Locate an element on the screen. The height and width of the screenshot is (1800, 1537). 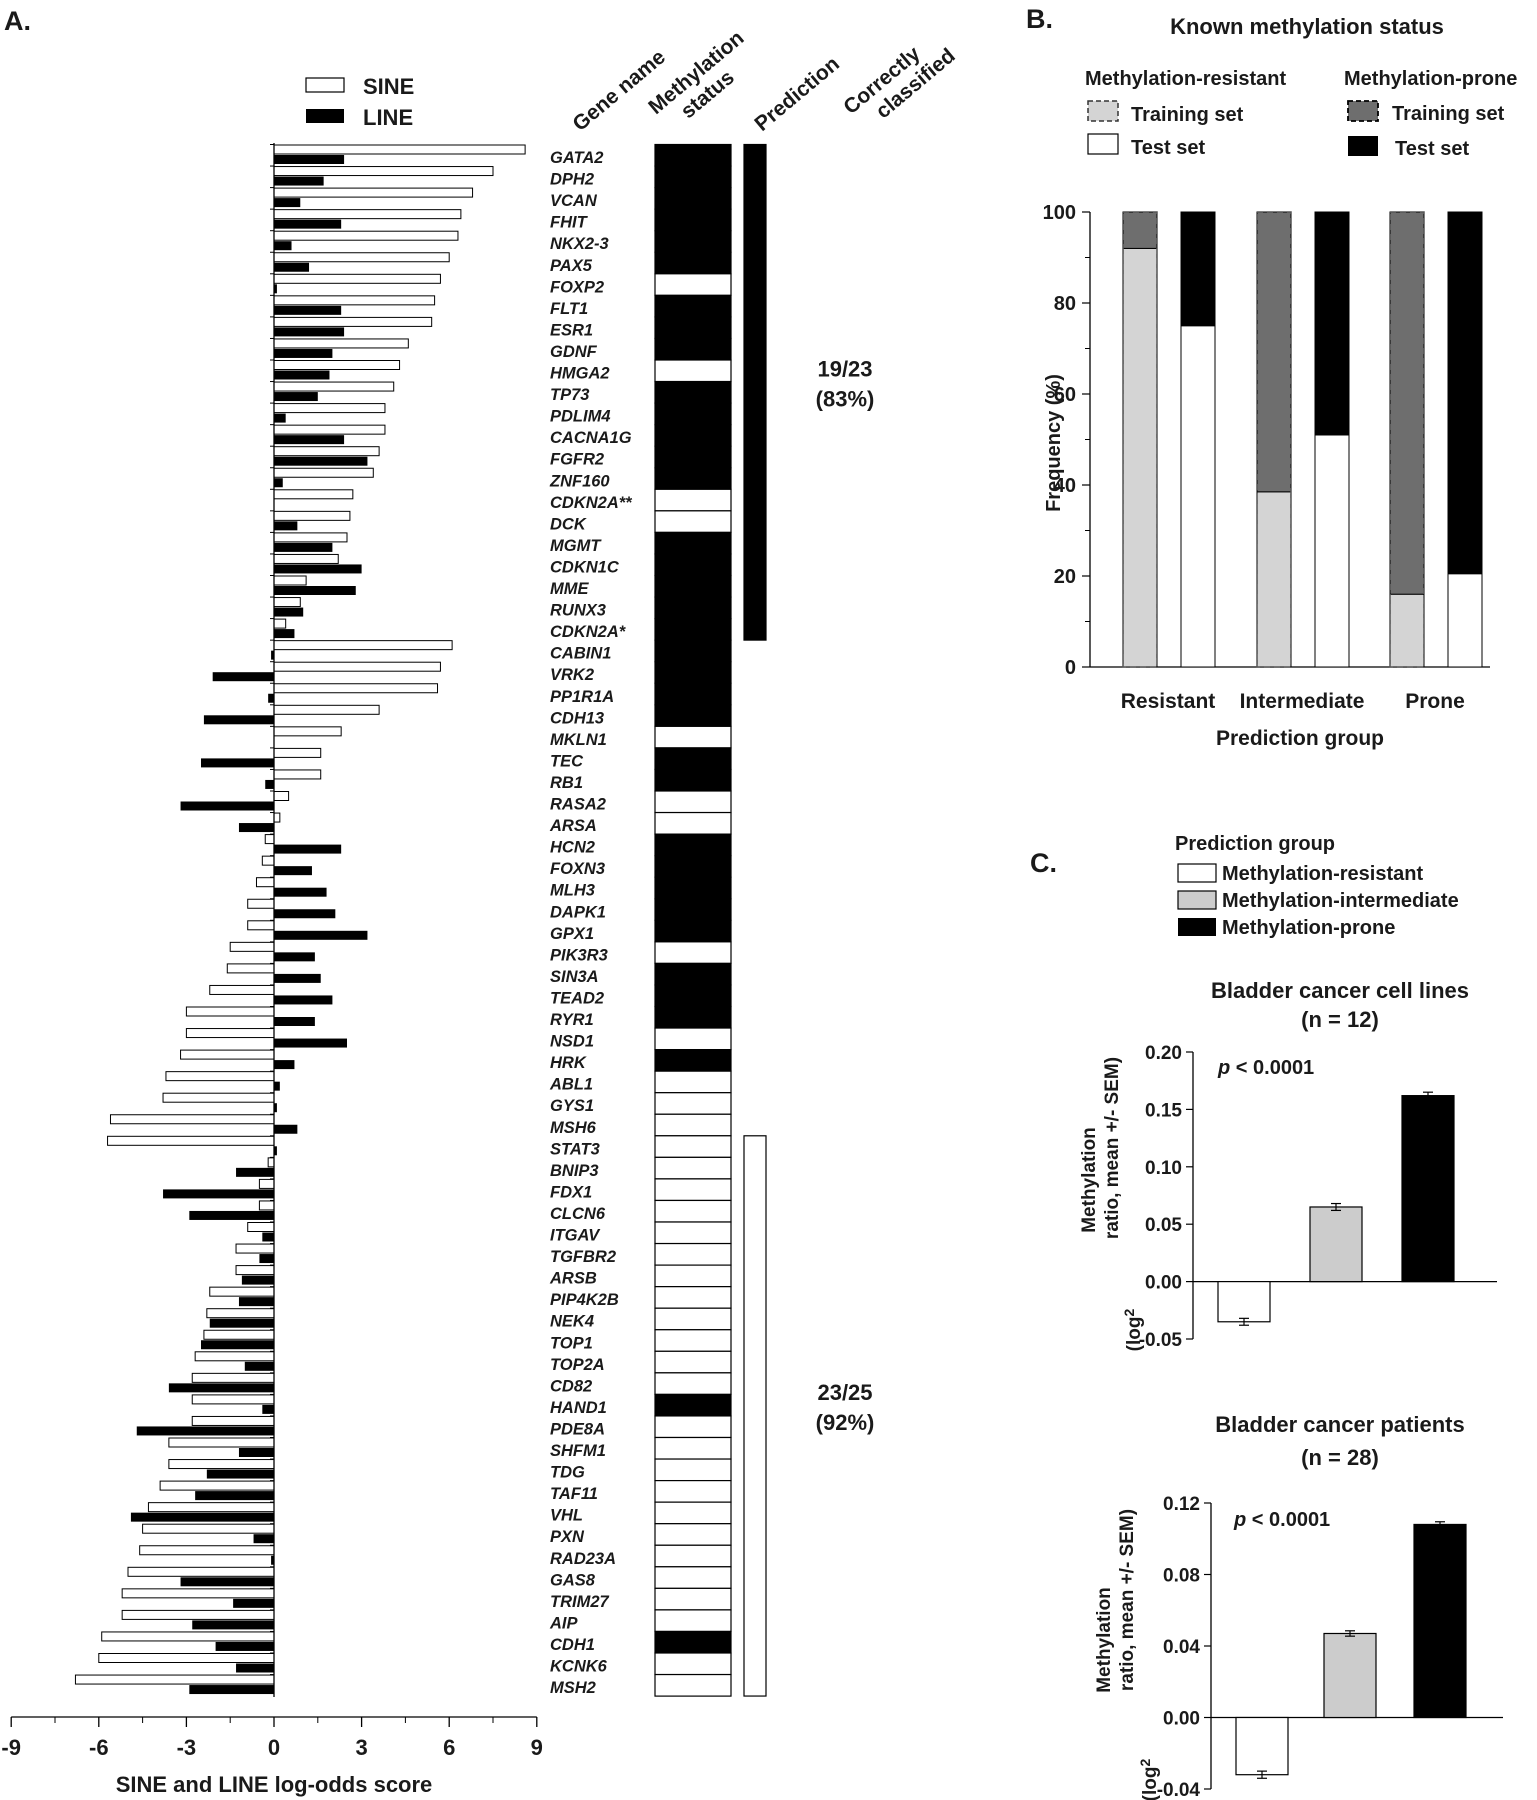
gene-label: PAX5 is located at coordinates (571, 266).